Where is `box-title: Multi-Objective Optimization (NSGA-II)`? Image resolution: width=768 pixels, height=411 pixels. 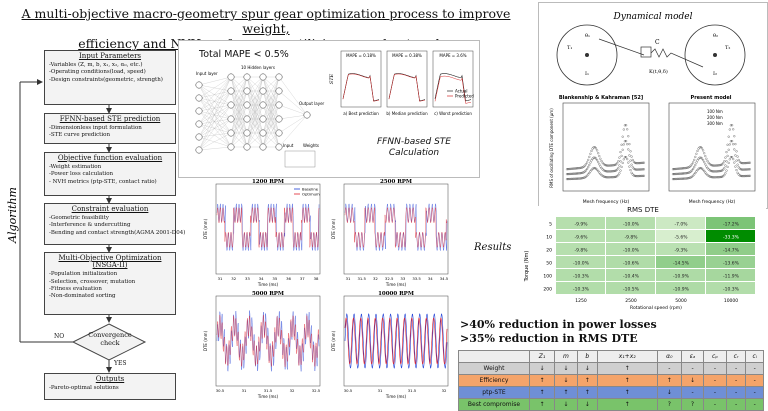 box-title: Multi-Objective Optimization (NSGA-II) is located at coordinates (110, 262).